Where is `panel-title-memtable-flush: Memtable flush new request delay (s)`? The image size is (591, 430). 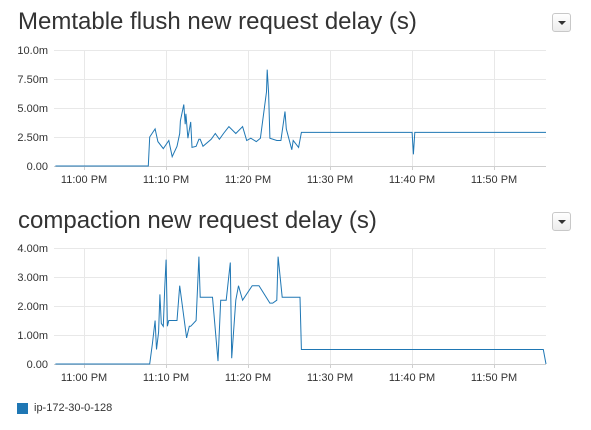
panel-title-memtable-flush: Memtable flush new request delay (s) is located at coordinates (217, 21).